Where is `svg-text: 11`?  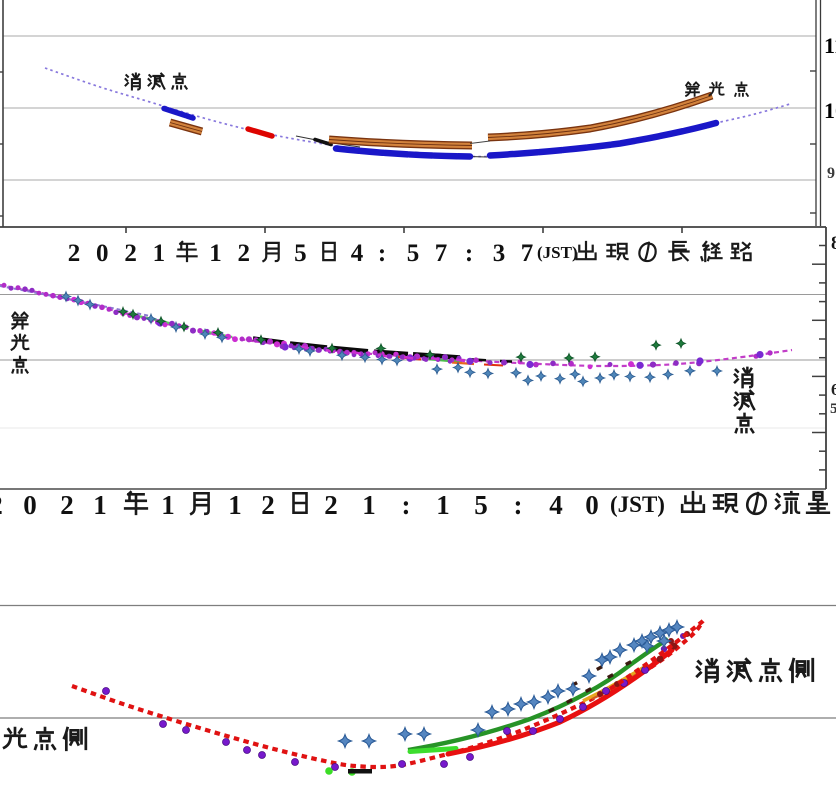 svg-text: 11 is located at coordinates (830, 45).